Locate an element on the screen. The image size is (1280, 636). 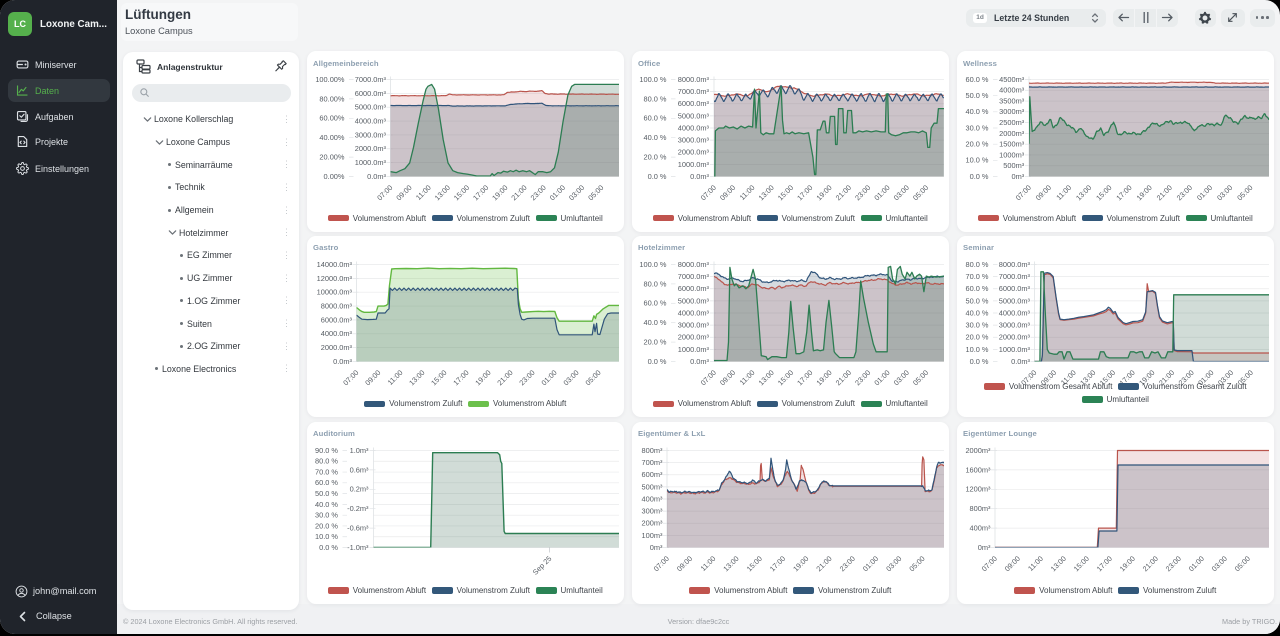
svg-text: 600m³ is located at coordinates (651, 474).